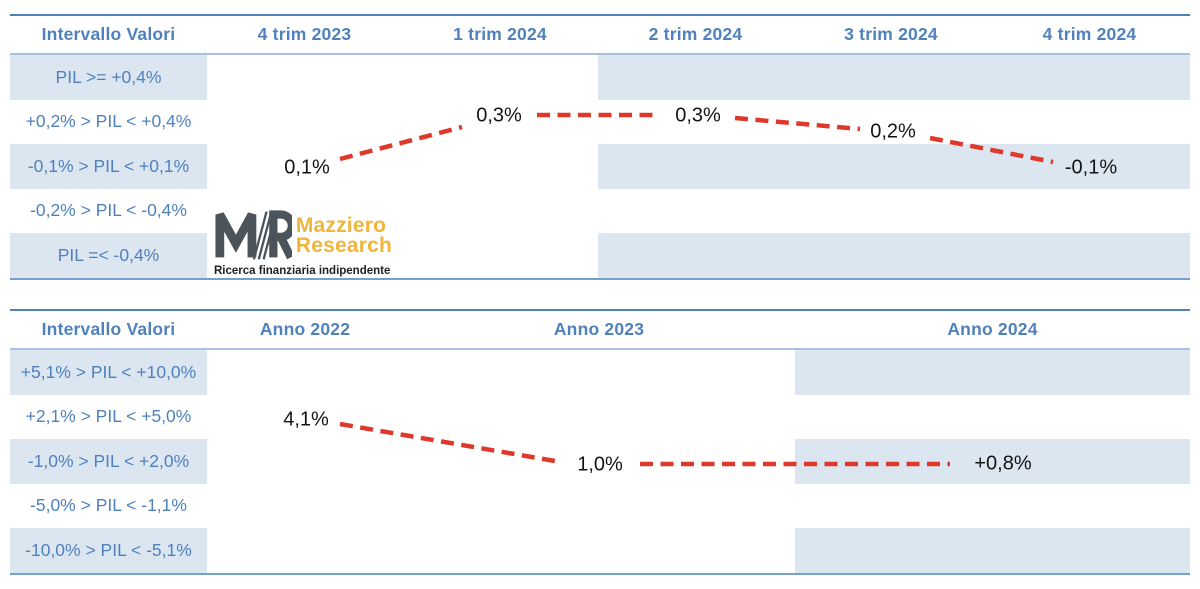 This screenshot has height=589, width=1200. I want to click on table2-header-col3: Anno 2024, so click(992, 329).